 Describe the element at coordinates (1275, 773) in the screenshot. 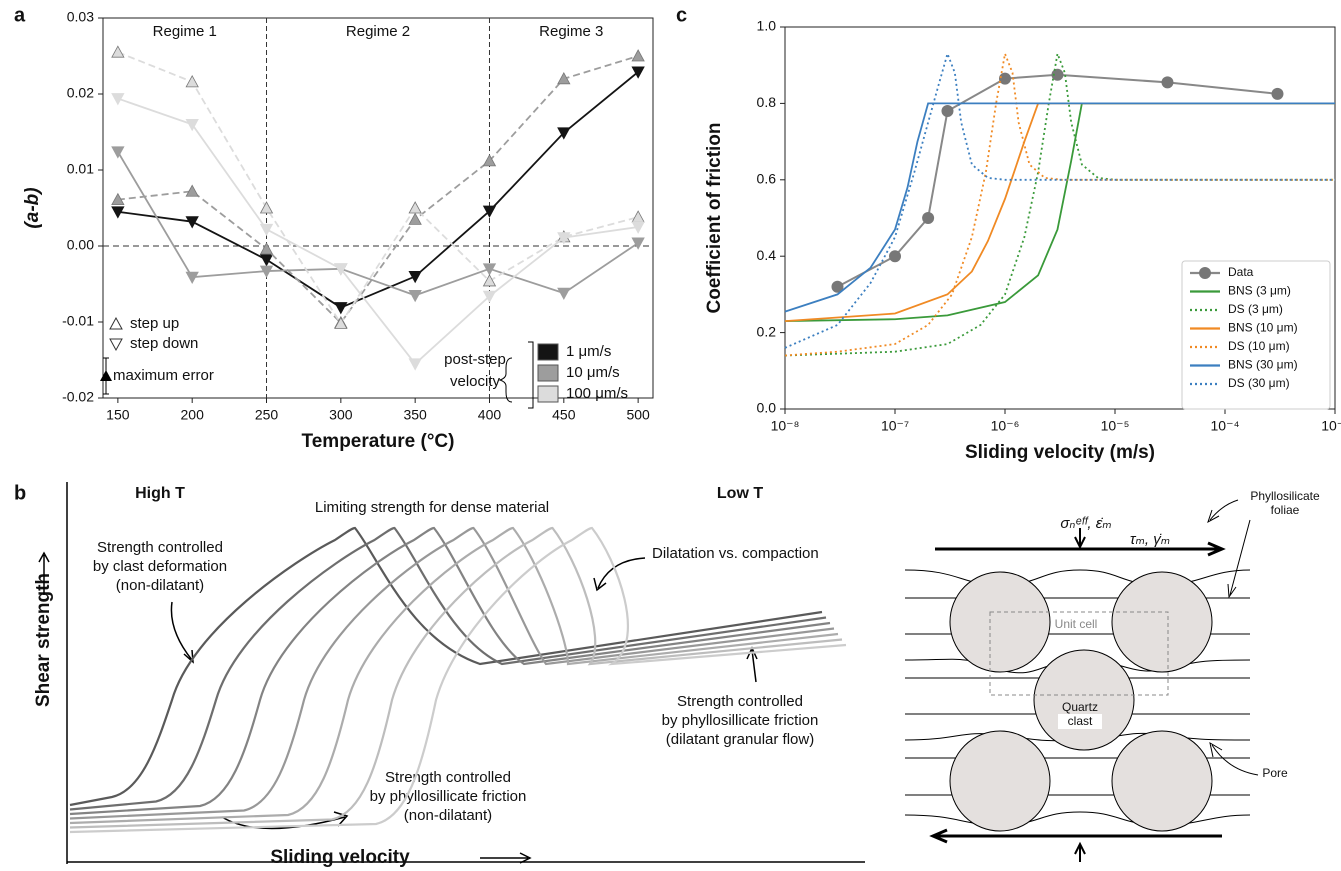

I see `label: Pore` at that location.